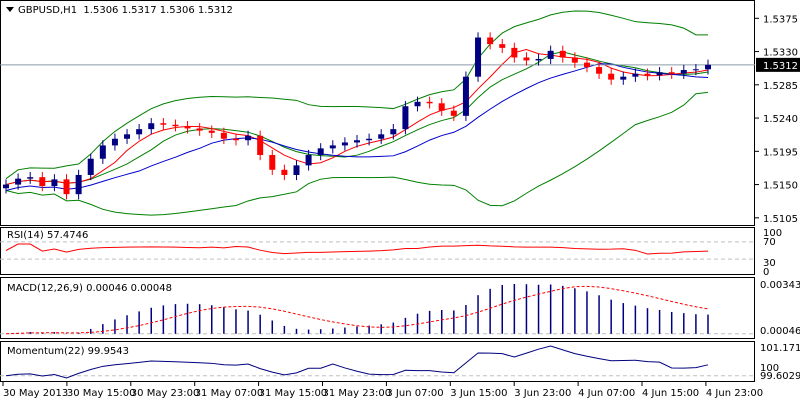 This screenshot has width=800, height=400. Describe the element at coordinates (780, 86) in the screenshot. I see `price-tick-label: 1.5285` at that location.